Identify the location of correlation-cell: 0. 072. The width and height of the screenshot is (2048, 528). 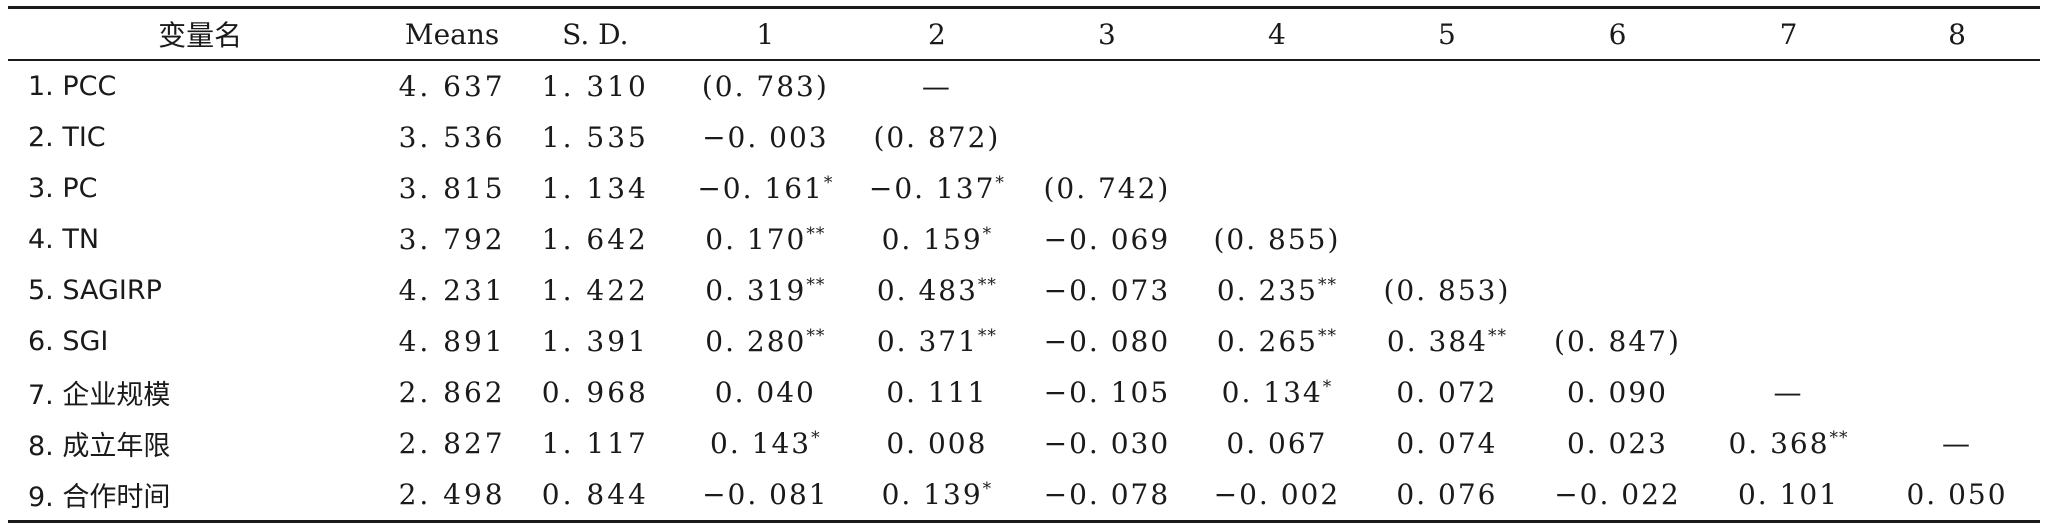
(1447, 392).